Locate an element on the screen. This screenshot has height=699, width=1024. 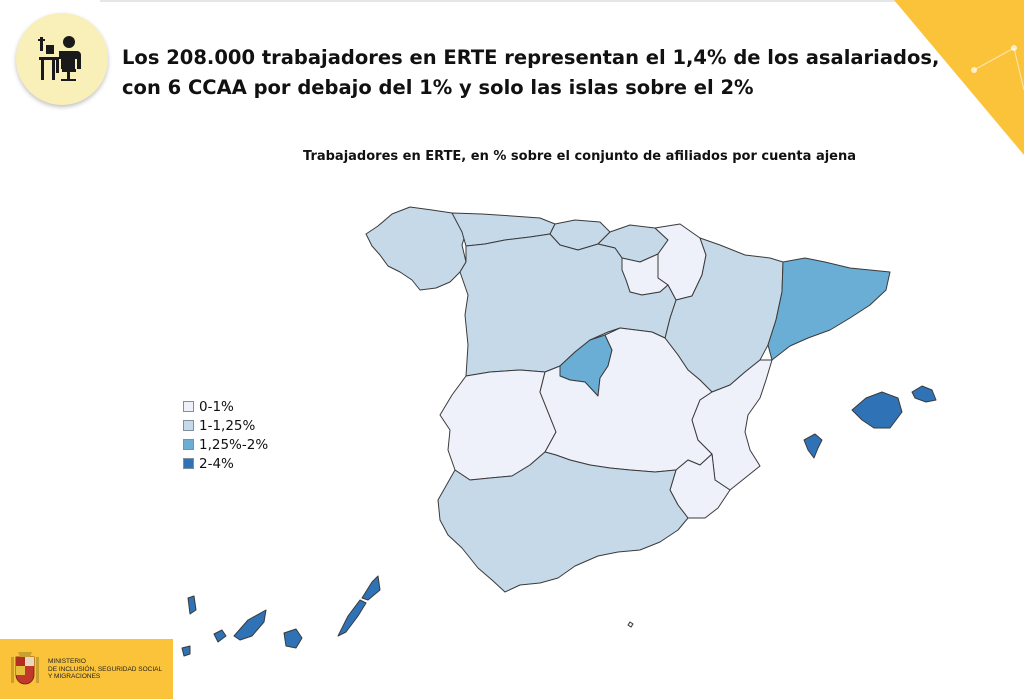
coat-of-arms-icon is located at coordinates (25, 668).